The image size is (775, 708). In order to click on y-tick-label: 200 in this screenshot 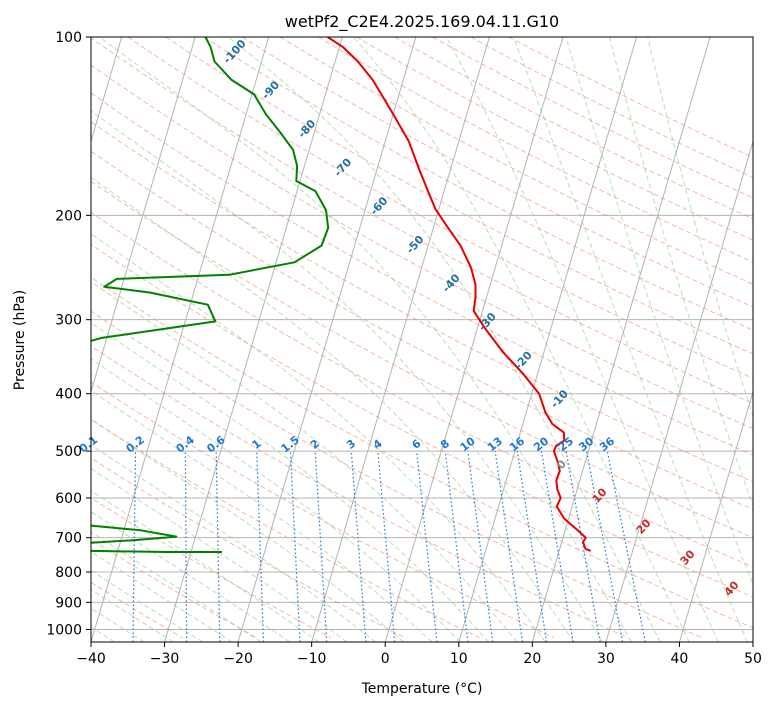, I will do `click(68, 216)`.